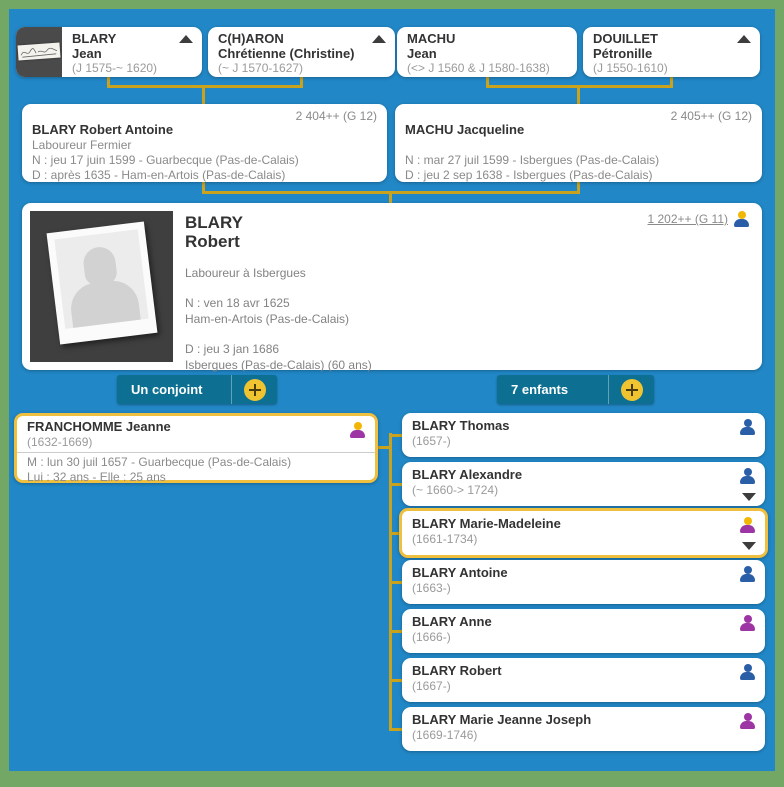 The height and width of the screenshot is (787, 784). What do you see at coordinates (445, 735) in the screenshot?
I see `child-dates: (1669-1746)` at bounding box center [445, 735].